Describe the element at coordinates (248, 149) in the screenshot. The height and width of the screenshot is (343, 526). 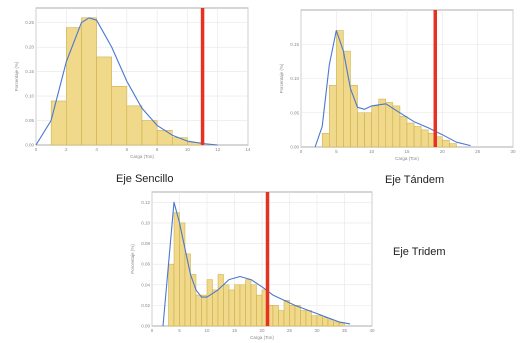
I see `chart1-x-tick-label: 14` at that location.